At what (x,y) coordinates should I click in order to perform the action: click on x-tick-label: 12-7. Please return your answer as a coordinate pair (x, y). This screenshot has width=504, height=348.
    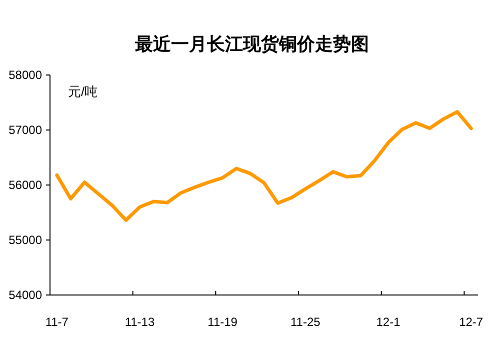
    Looking at the image, I should click on (471, 322).